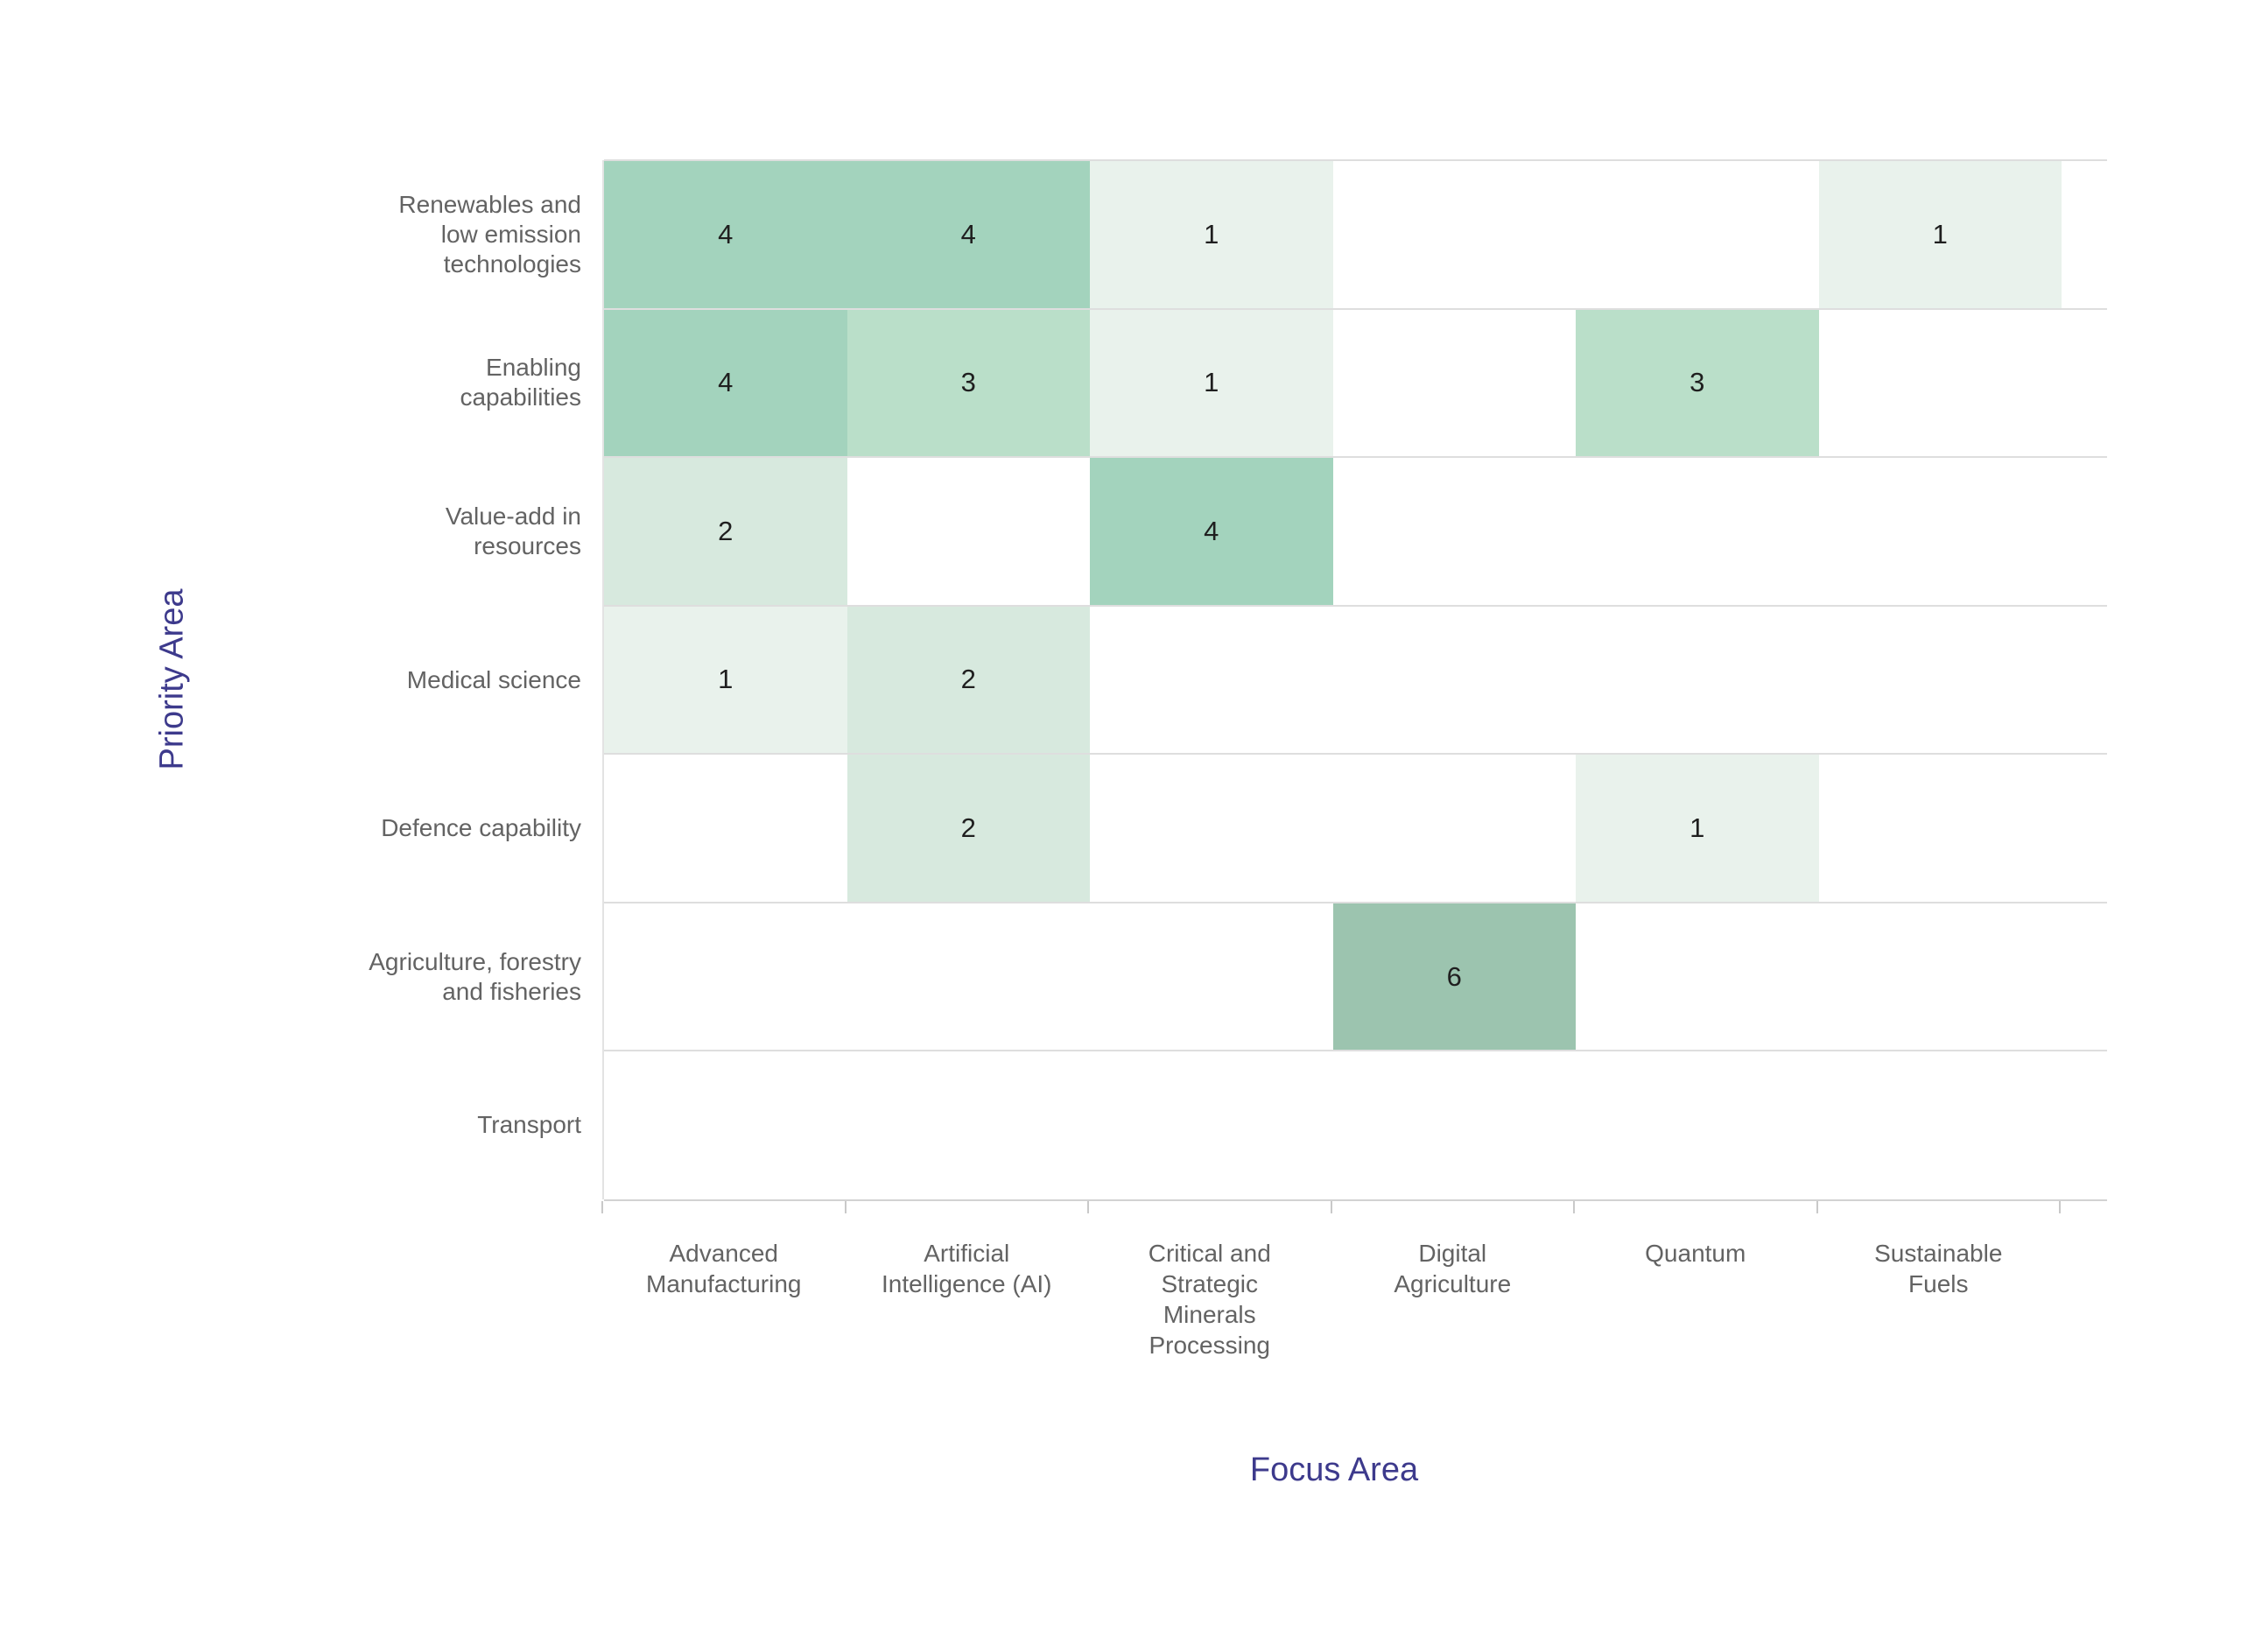 The height and width of the screenshot is (1652, 2241). I want to click on y-category-label: Medical science, so click(494, 679).